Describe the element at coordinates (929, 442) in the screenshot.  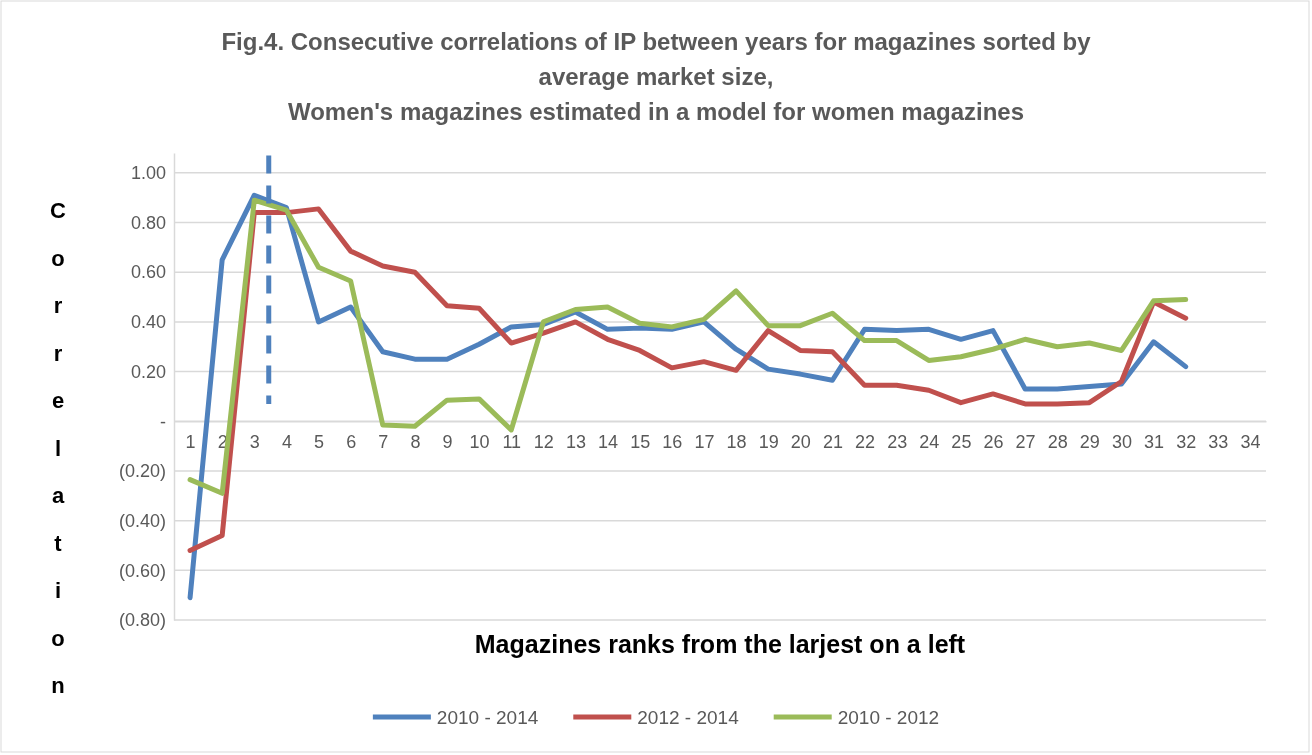
I see `x-tick-label: 24` at that location.